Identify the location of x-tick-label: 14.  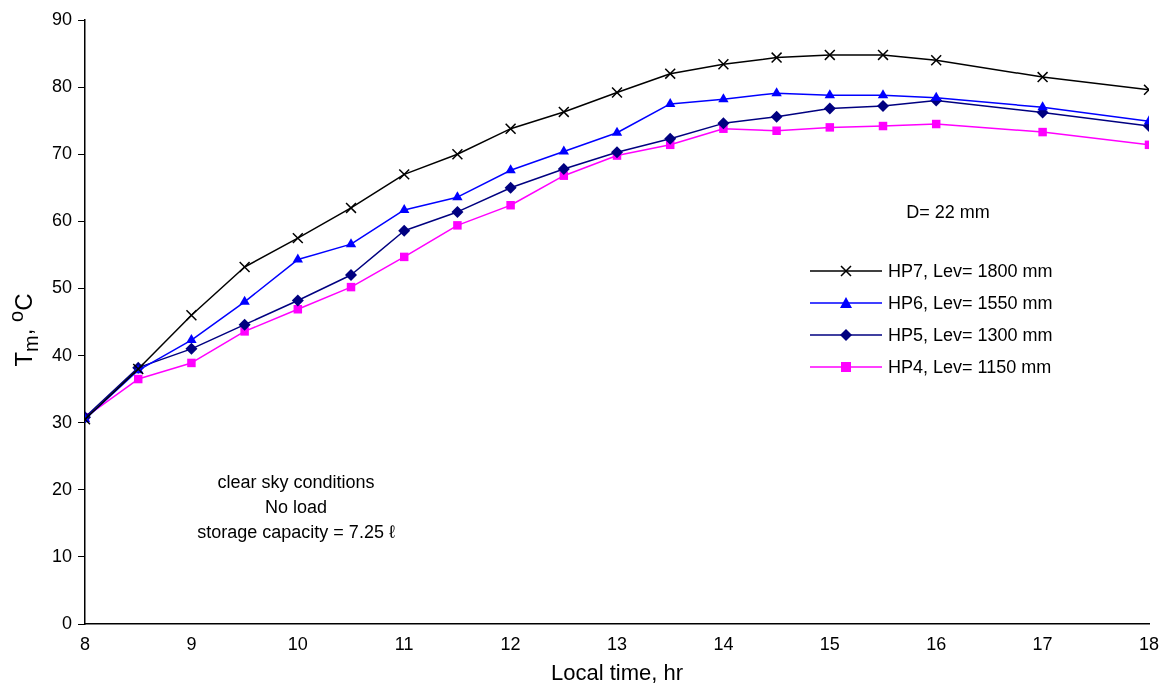
(723, 643).